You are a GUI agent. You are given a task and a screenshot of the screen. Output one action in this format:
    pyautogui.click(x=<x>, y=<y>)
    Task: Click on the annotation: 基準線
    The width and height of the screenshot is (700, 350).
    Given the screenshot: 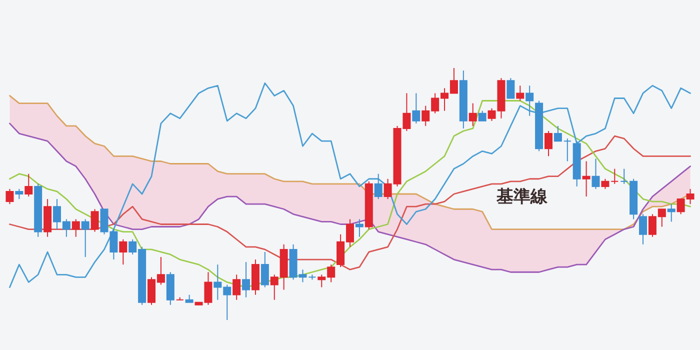 What is the action you would take?
    pyautogui.click(x=522, y=197)
    